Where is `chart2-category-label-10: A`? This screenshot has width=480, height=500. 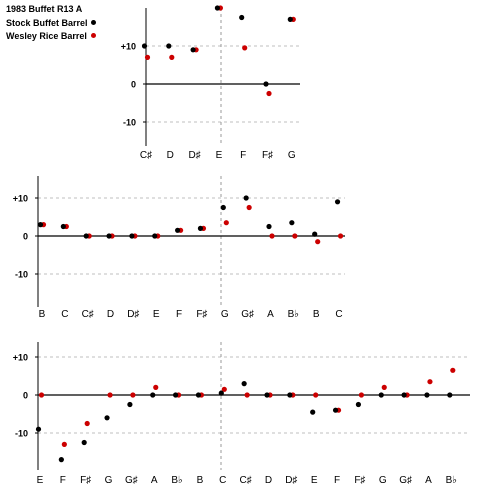 chart2-category-label-10: A is located at coordinates (270, 314).